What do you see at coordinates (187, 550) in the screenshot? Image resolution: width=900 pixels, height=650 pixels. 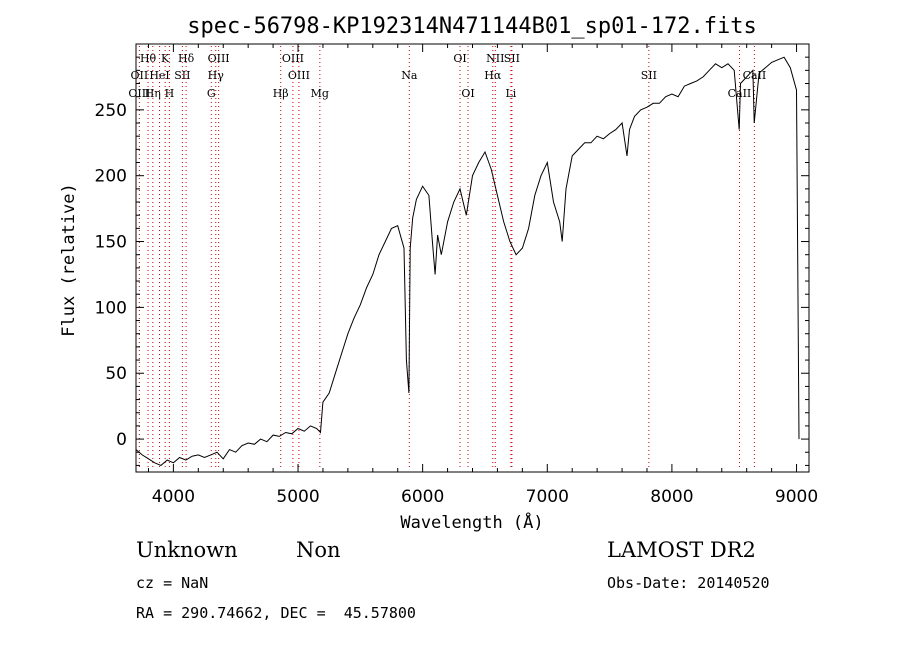 I see `spectral-class: Unknown` at bounding box center [187, 550].